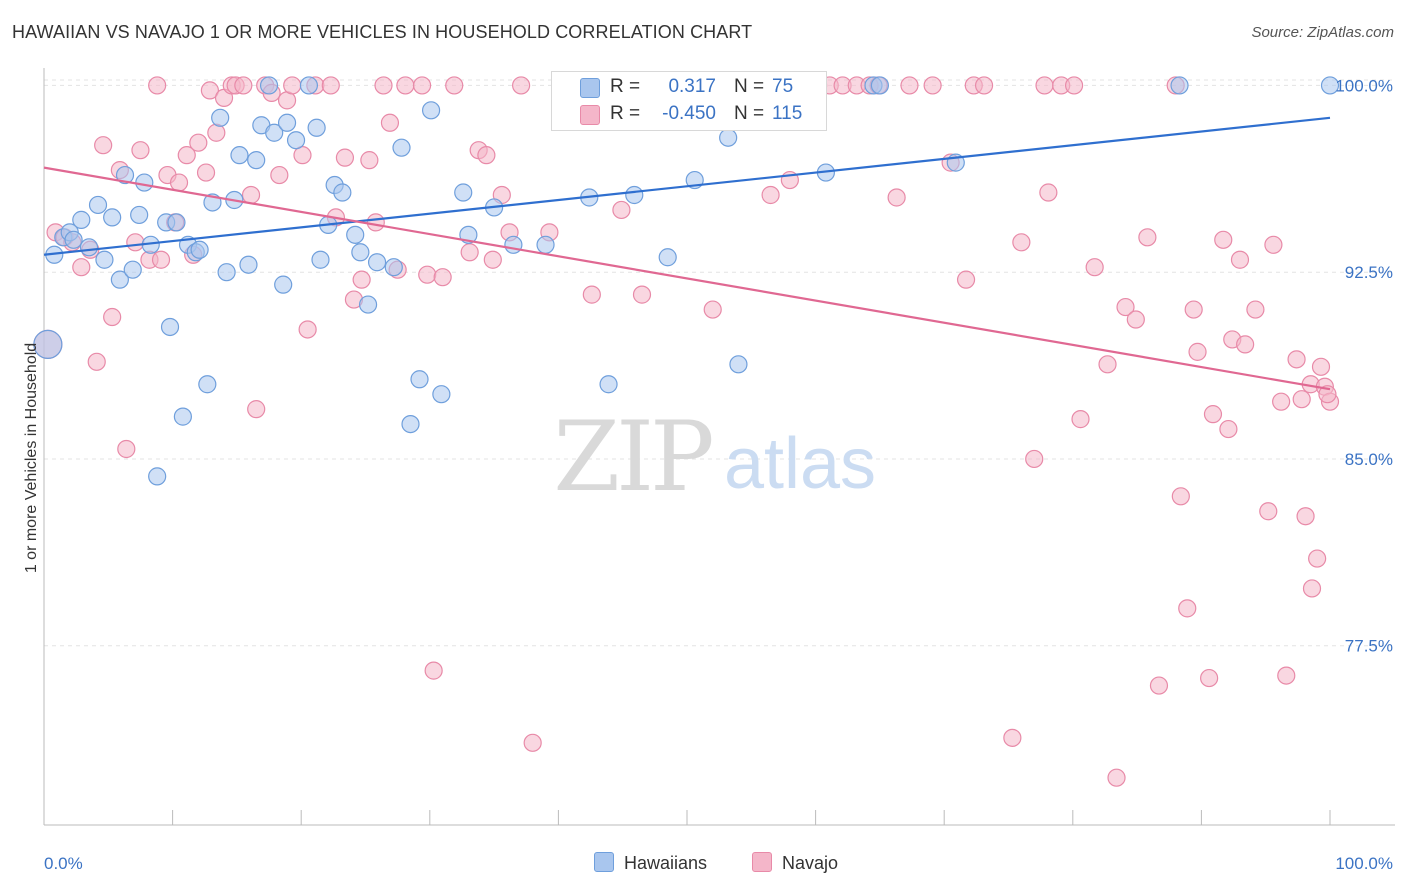  What do you see at coordinates (1369, 272) in the screenshot?
I see `y-tick-label: 92.5%` at bounding box center [1369, 272].